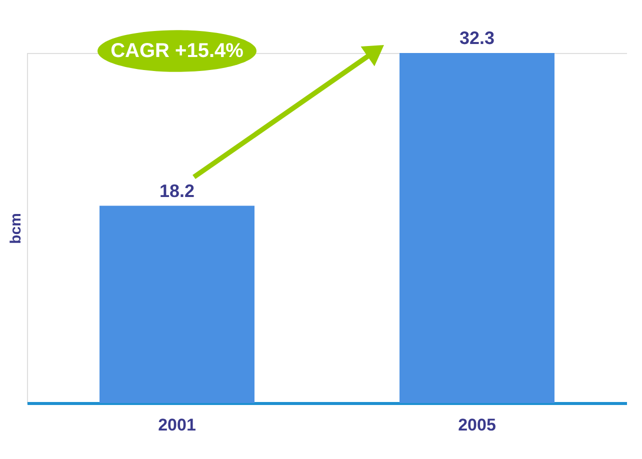  I want to click on annotation: CAGR +15.4%, so click(177, 51).